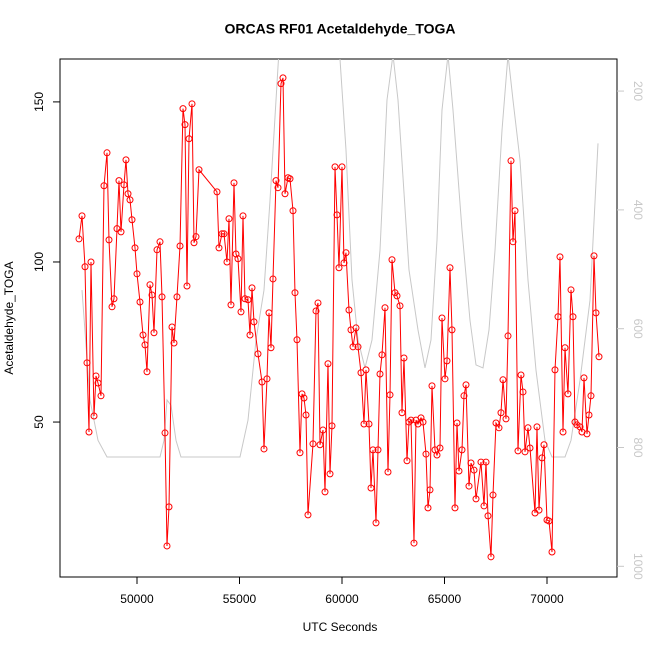 Image resolution: width=650 pixels, height=650 pixels. What do you see at coordinates (638, 566) in the screenshot?
I see `y2-tick-label: 1000` at bounding box center [638, 566].